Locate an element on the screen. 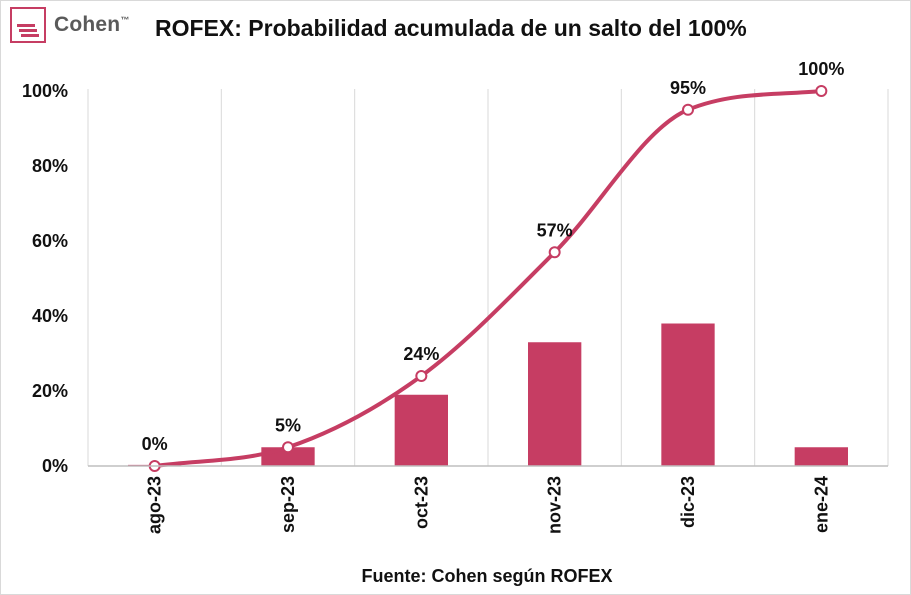 This screenshot has width=911, height=595. brand-tm: ™ is located at coordinates (125, 20).